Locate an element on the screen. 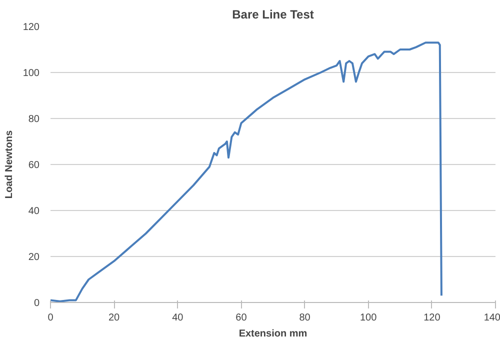 This screenshot has height=342, width=500. y-tick-label: 20 is located at coordinates (34, 257).